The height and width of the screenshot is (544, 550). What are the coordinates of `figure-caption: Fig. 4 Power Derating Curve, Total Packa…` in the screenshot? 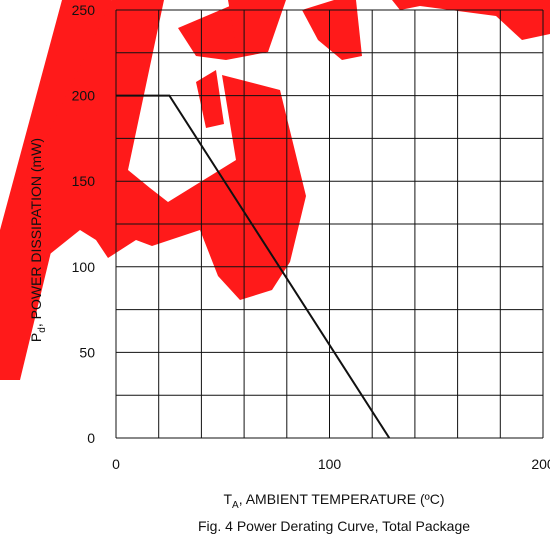 It's located at (334, 526).